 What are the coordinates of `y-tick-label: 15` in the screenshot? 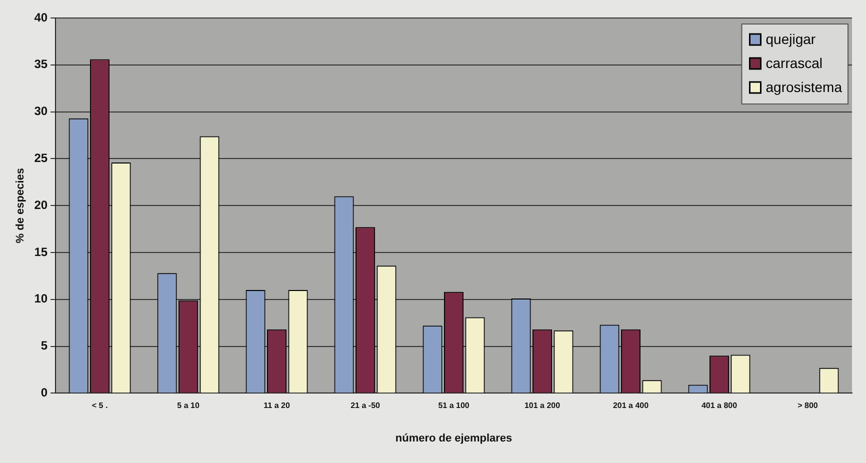 It's located at (41, 251).